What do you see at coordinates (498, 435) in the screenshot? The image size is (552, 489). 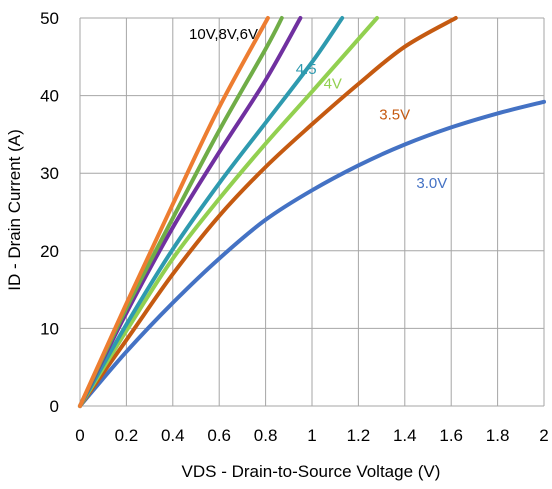 I see `x-tick-label: 1.8` at bounding box center [498, 435].